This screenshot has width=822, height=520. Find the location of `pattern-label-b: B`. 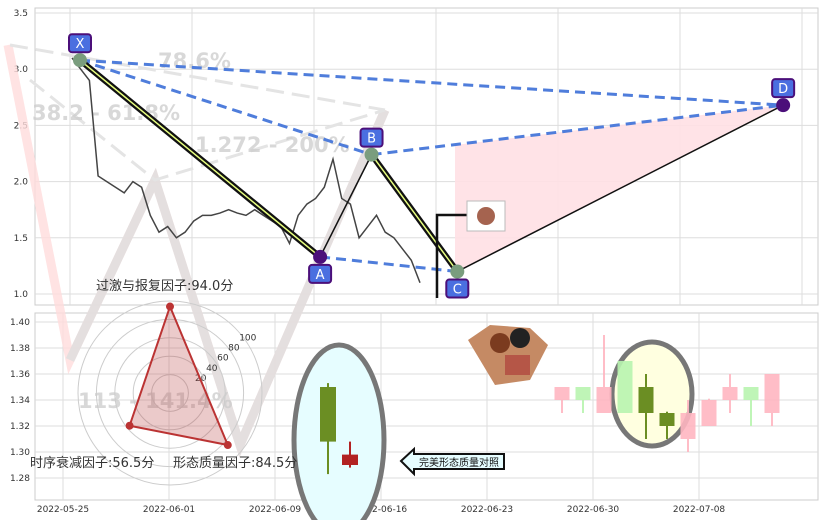

pattern-label-b: B is located at coordinates (371, 137).